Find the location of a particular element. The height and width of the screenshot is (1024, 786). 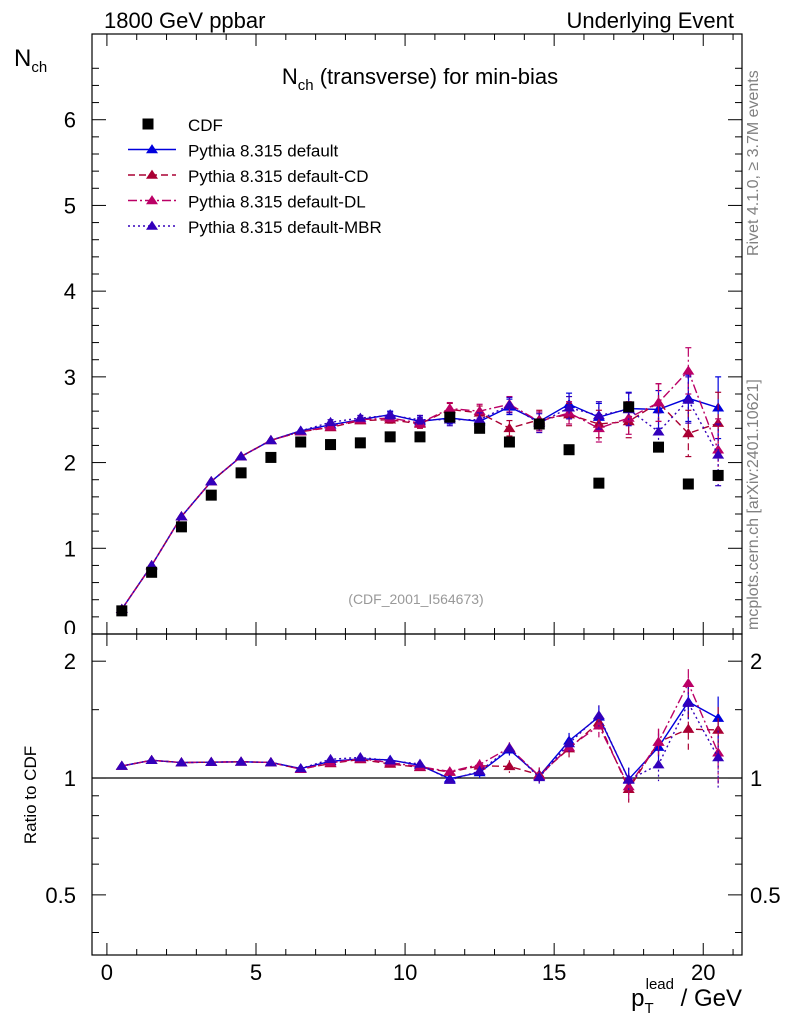

mcplots-label: mcplots.cern.ch [arXiv:2401.10621] is located at coordinates (753, 504).